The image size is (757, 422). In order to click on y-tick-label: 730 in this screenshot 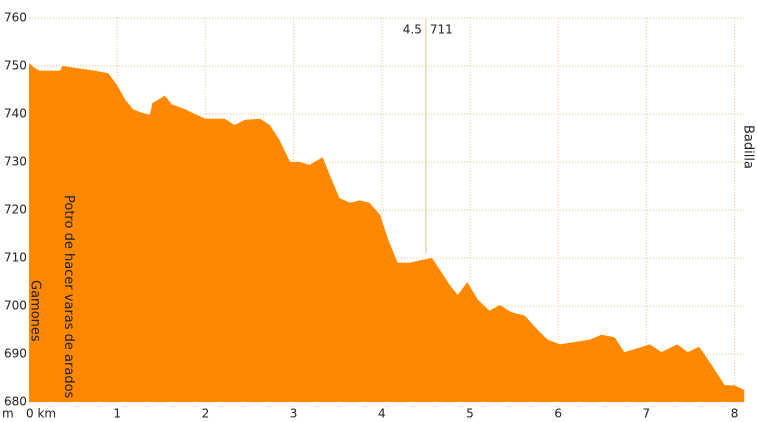, I will do `click(15, 162)`.